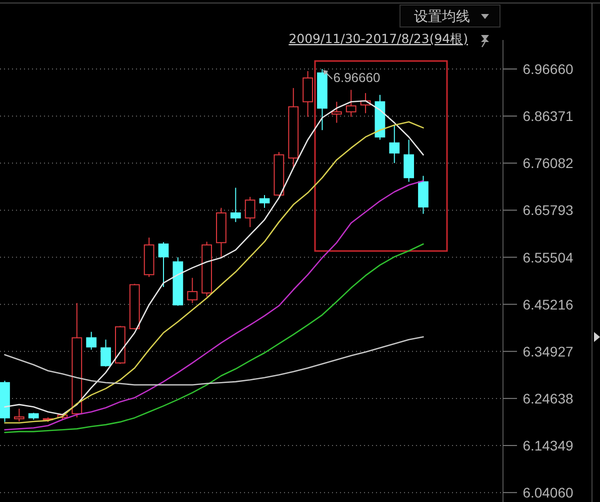 The height and width of the screenshot is (502, 600). What do you see at coordinates (378, 38) in the screenshot?
I see `annotation: 2009/11/30-2017/8/23(94根)` at bounding box center [378, 38].